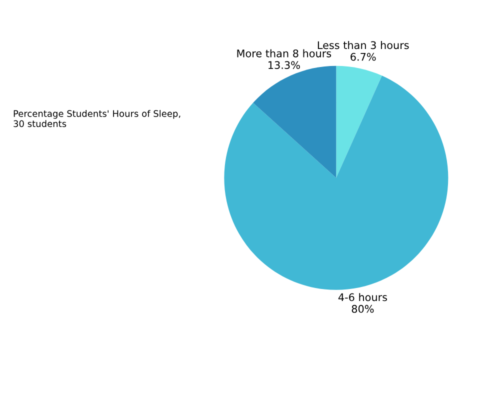 The image size is (482, 394). I want to click on slice-label: More than 8 hours, so click(284, 53).